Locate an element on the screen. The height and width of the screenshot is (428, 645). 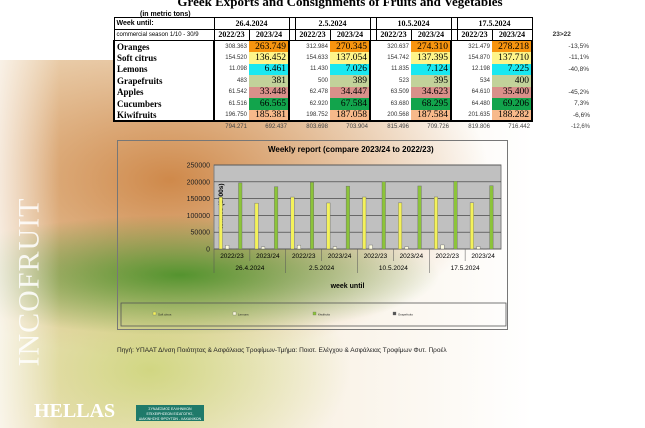
year-header: 2023/24 is located at coordinates (269, 34).